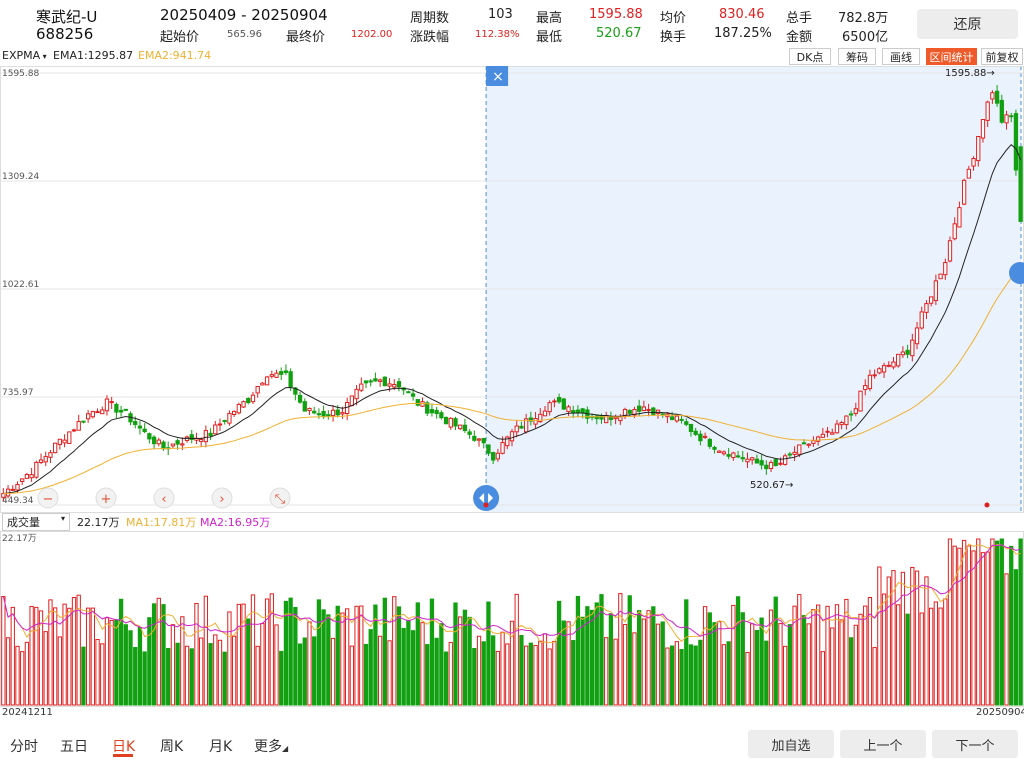 The width and height of the screenshot is (1024, 768). What do you see at coordinates (883, 744) in the screenshot?
I see `previous-button: 上一个` at bounding box center [883, 744].